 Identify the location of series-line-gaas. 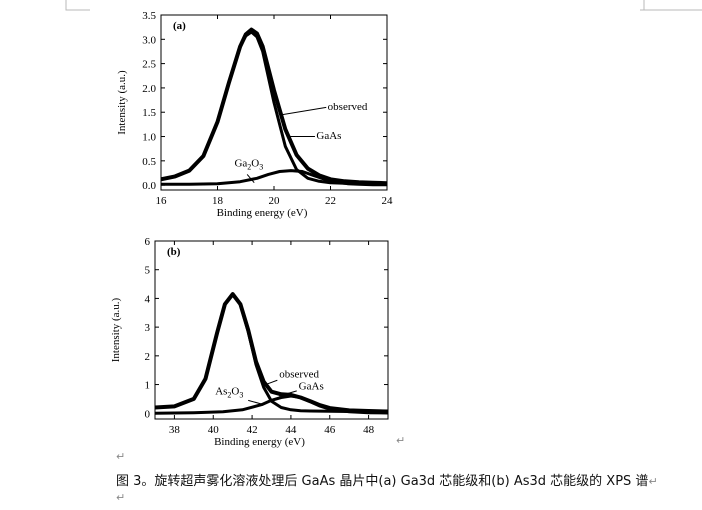
(271, 353).